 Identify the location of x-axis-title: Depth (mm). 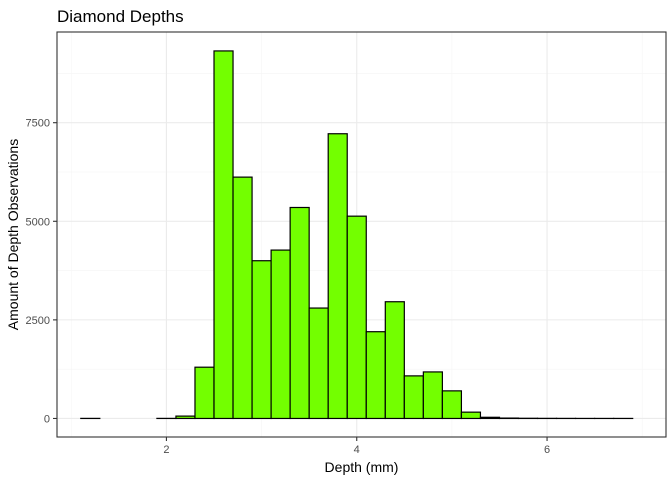
(362, 467).